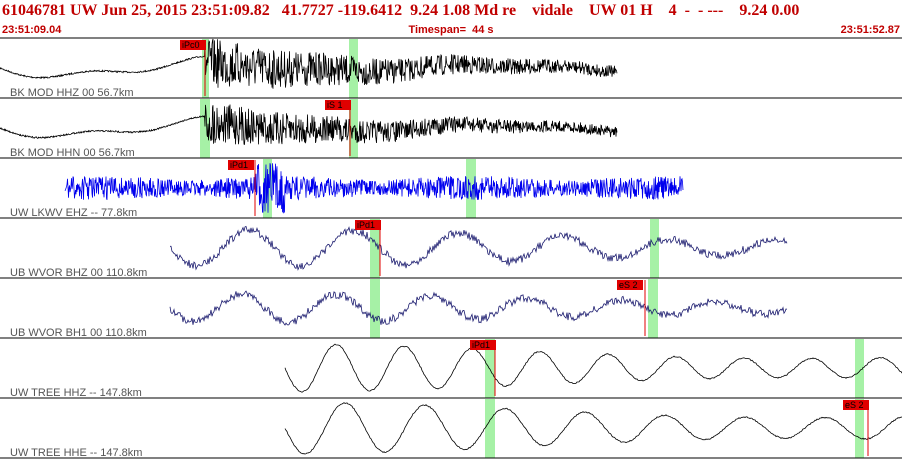 The image size is (902, 460). Describe the element at coordinates (72, 153) in the screenshot. I see `trace-label: BK MOD HHN 00 56.7km` at that location.